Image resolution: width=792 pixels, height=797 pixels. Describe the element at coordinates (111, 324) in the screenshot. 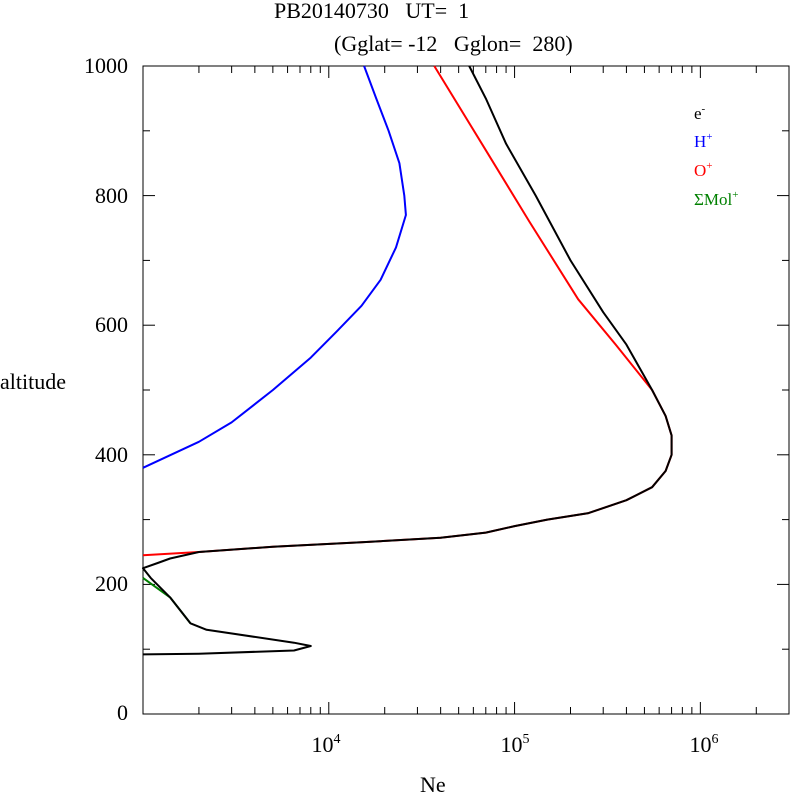

I see `y-tick-label-600: 600` at that location.